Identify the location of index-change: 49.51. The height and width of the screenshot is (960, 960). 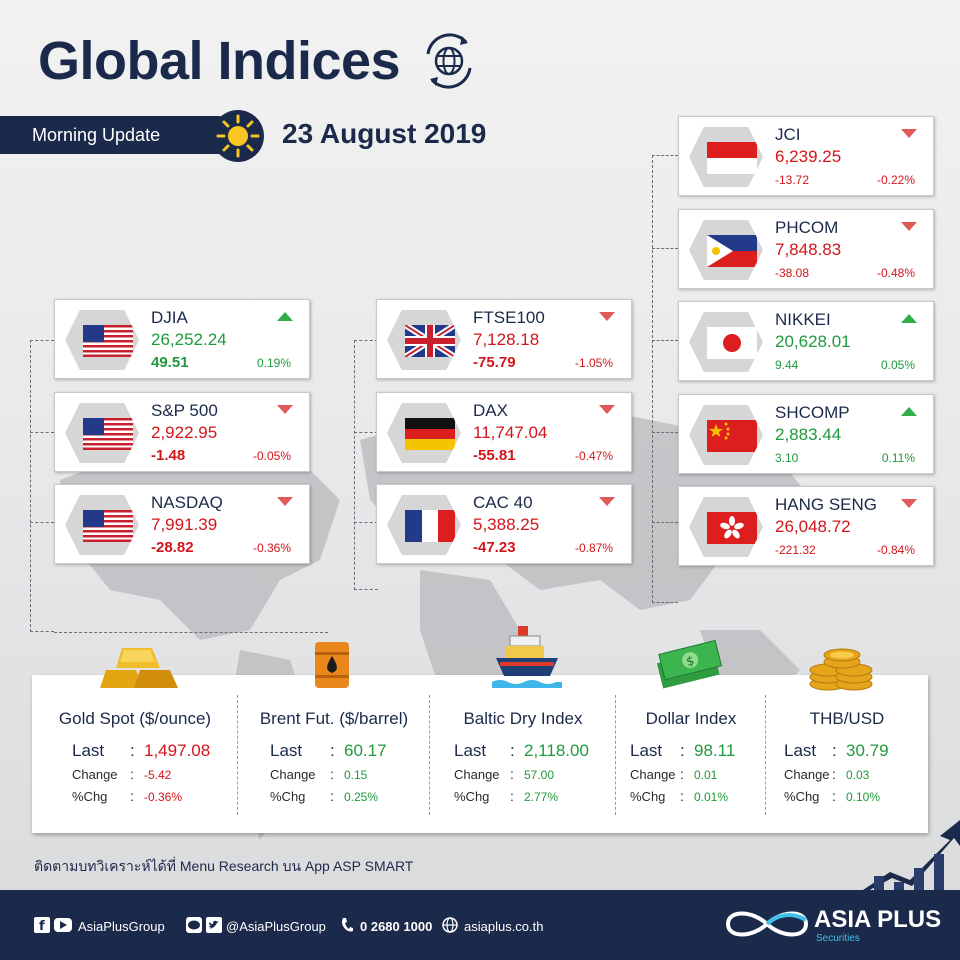
(170, 362).